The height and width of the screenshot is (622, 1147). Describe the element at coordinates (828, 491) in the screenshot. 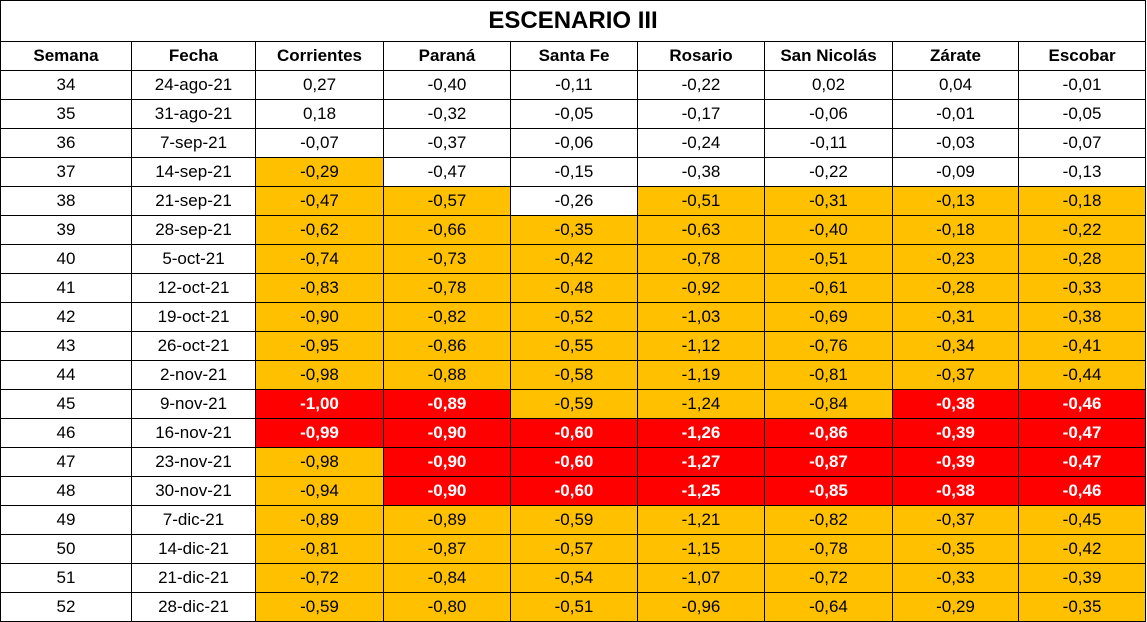

I see `cell-san-nicolas: -0,85` at that location.